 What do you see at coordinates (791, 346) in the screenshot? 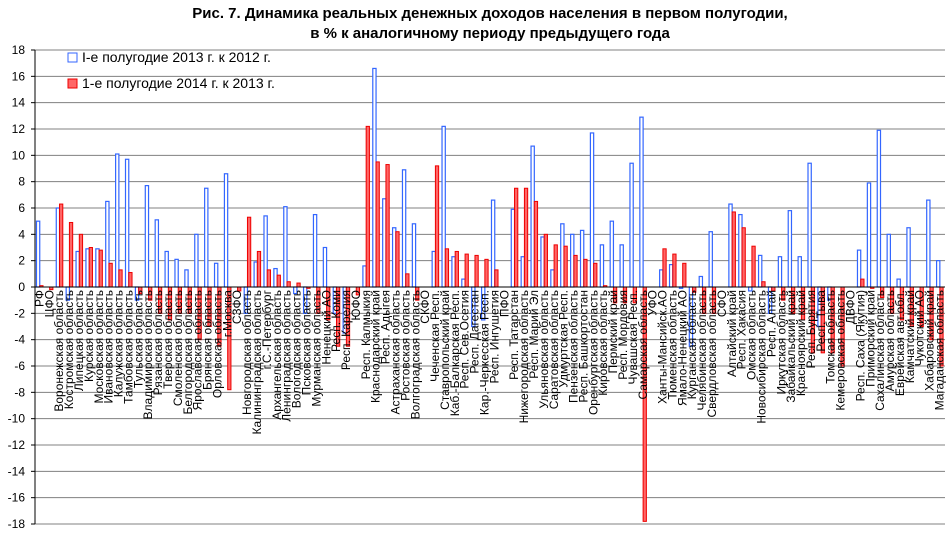
I see `category-label: Забайкальский край` at bounding box center [791, 346].